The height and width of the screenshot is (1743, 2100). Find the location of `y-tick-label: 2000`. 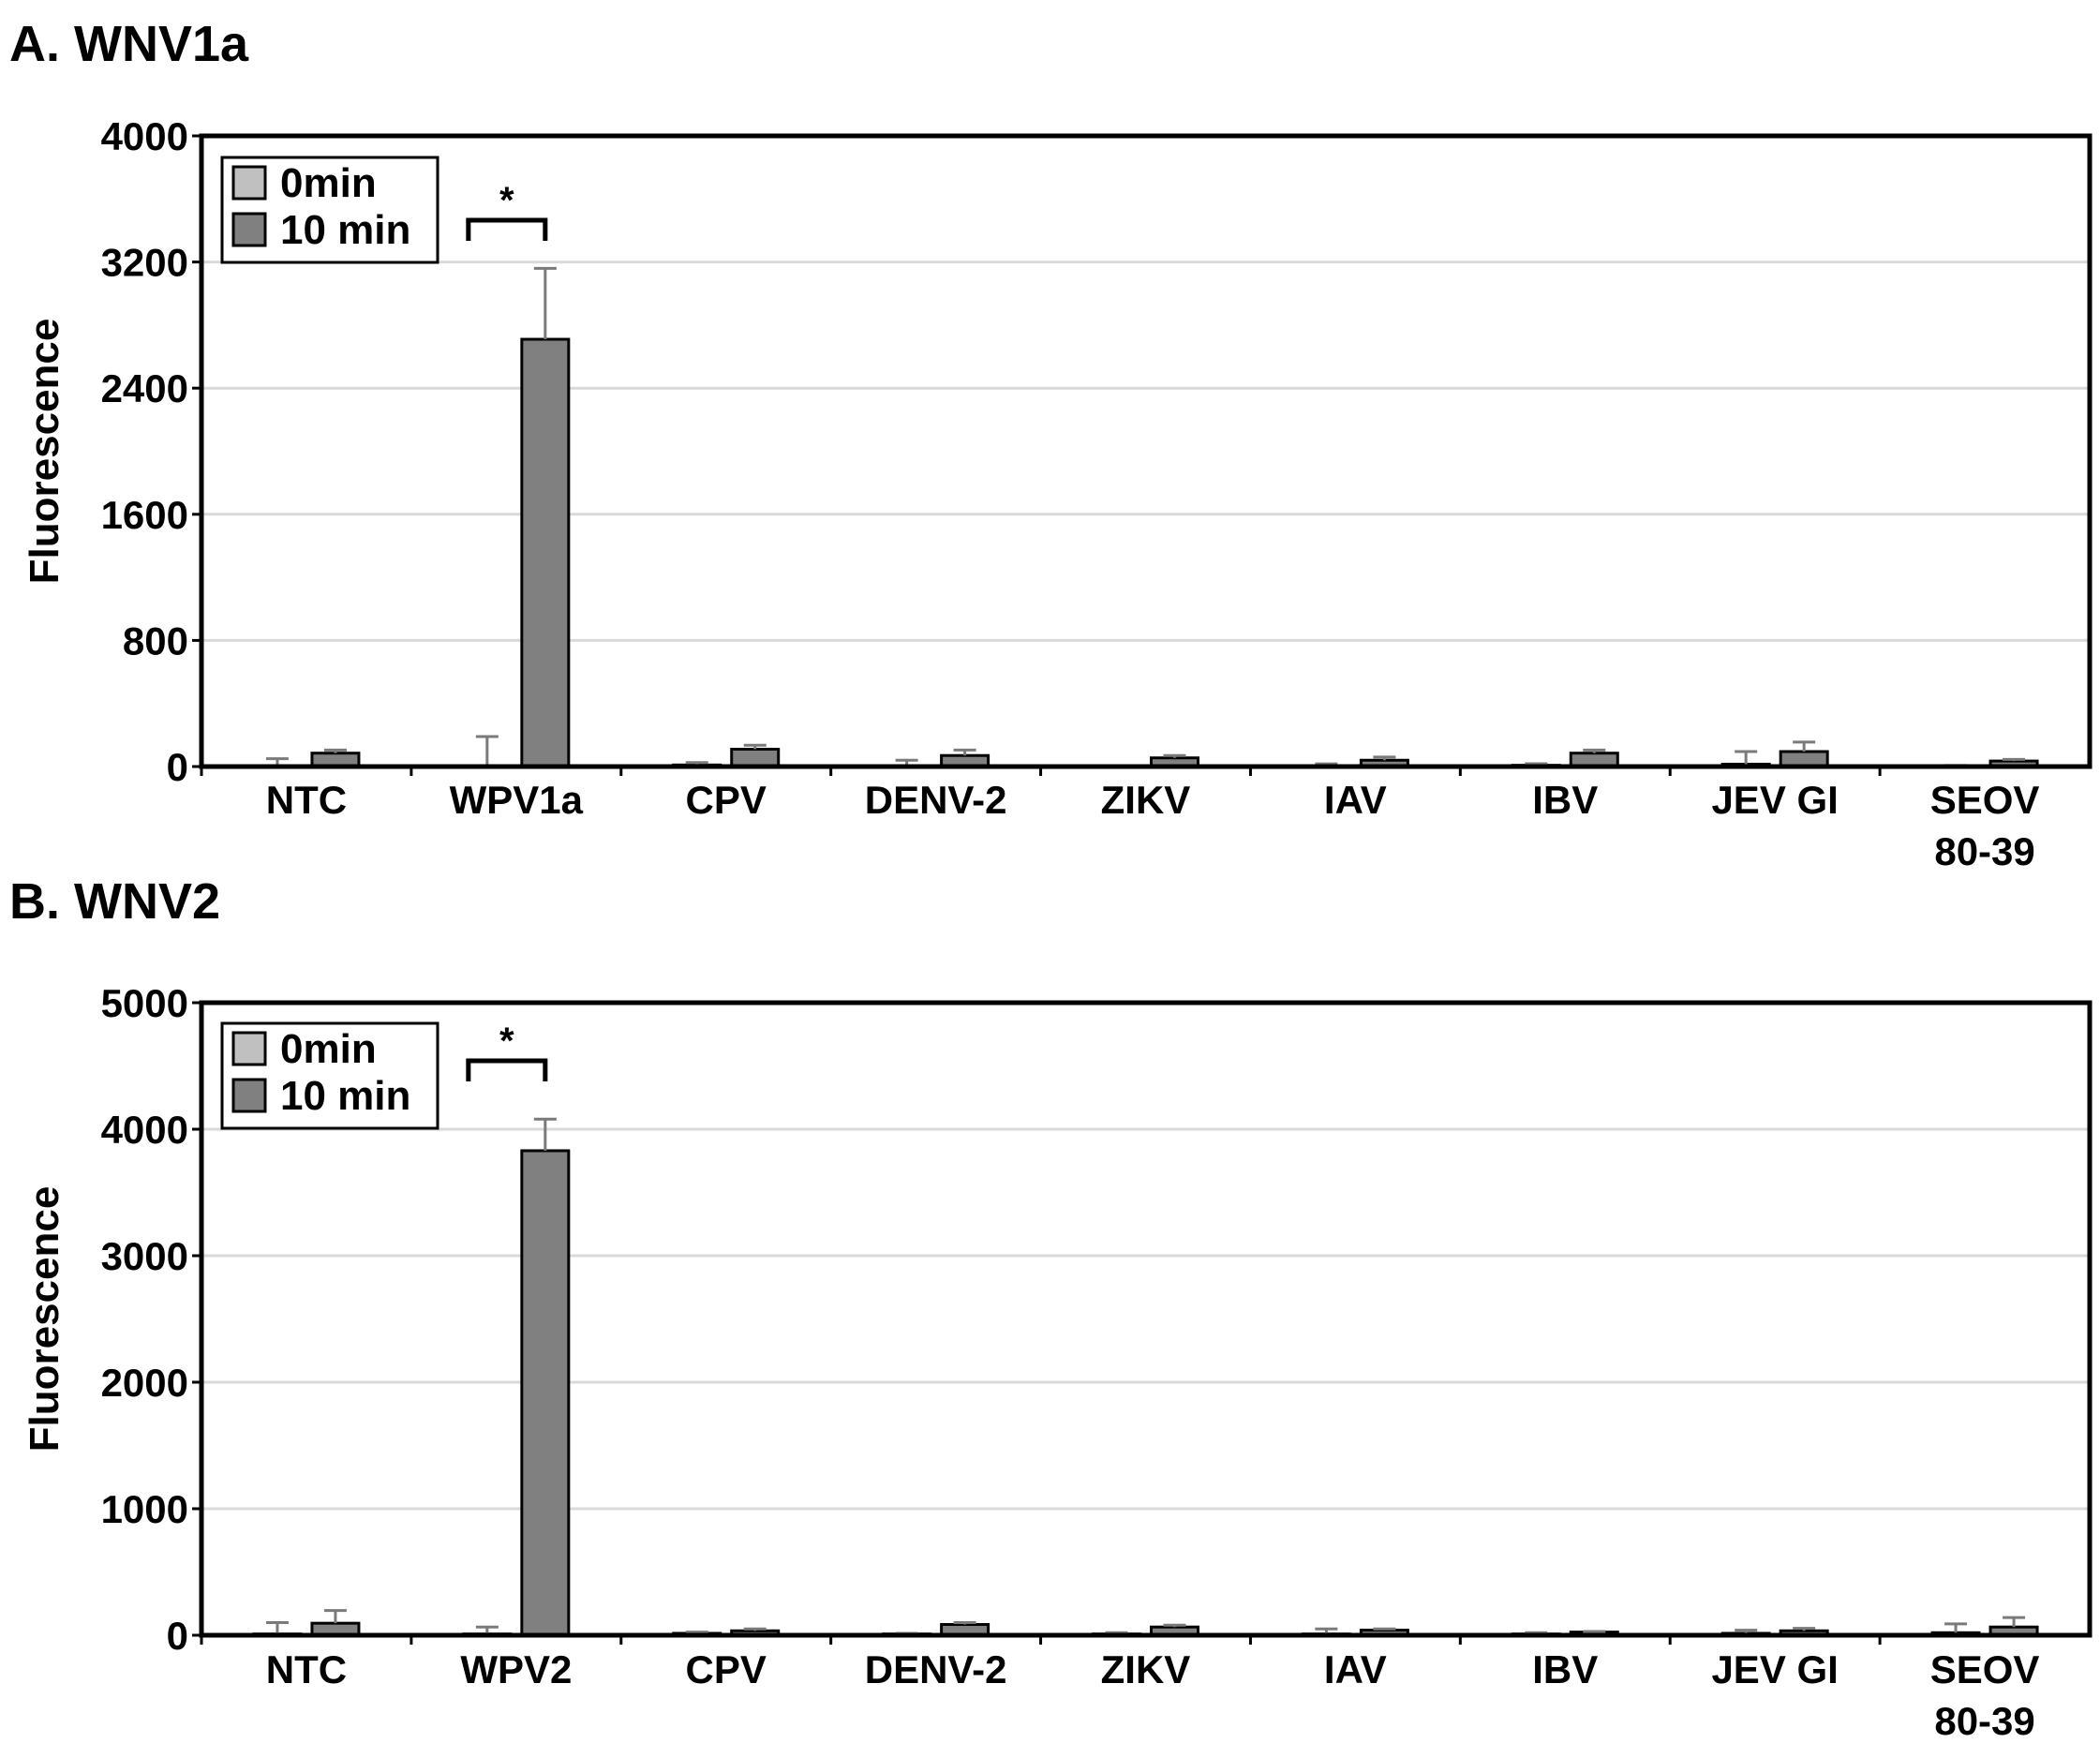

y-tick-label: 2000 is located at coordinates (144, 1383).